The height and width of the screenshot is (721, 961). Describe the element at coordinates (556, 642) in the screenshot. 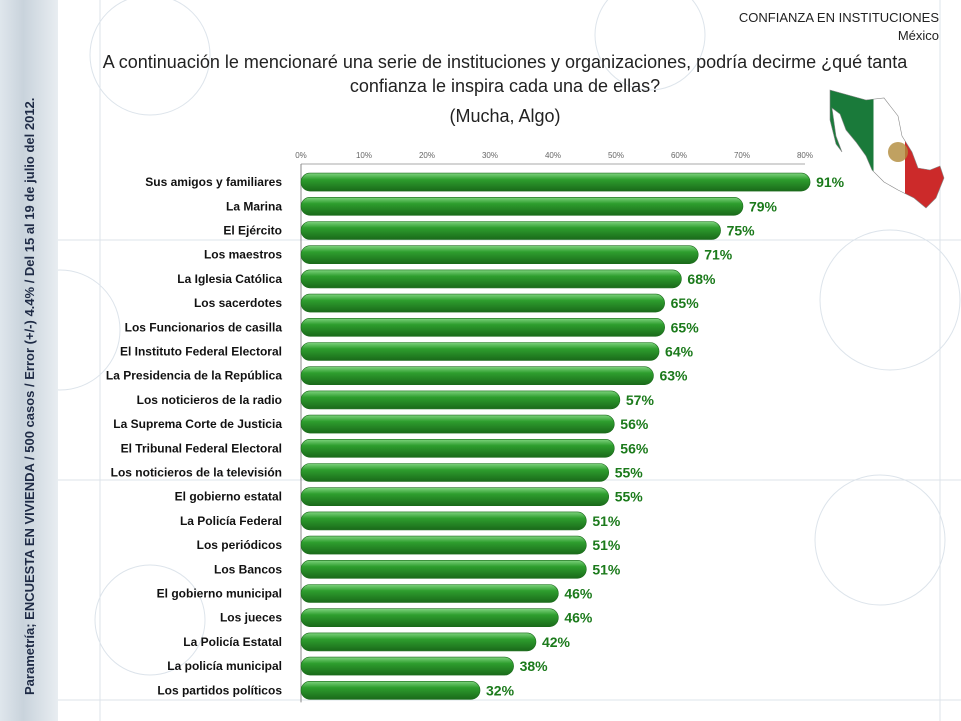

I see `value-label: 42%` at that location.